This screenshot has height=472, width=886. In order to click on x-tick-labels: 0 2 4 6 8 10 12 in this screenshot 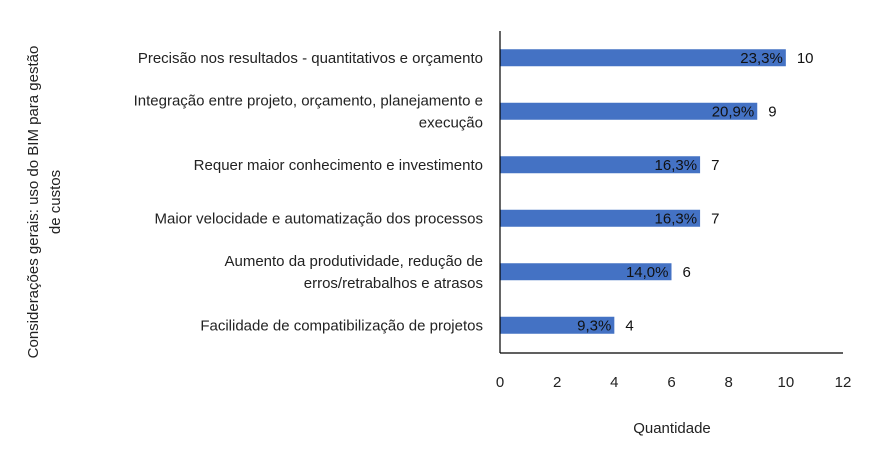, I will do `click(674, 382)`.